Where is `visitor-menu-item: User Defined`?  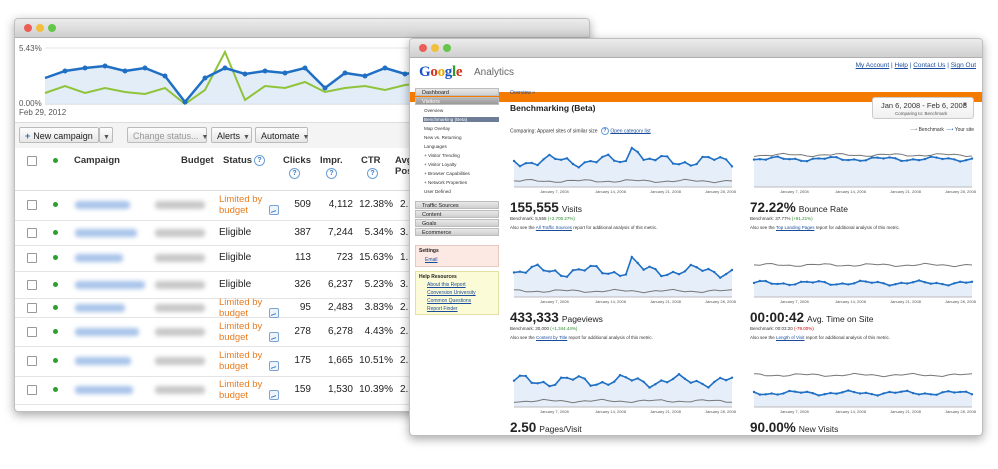
visitor-menu-item: User Defined is located at coordinates (437, 191).